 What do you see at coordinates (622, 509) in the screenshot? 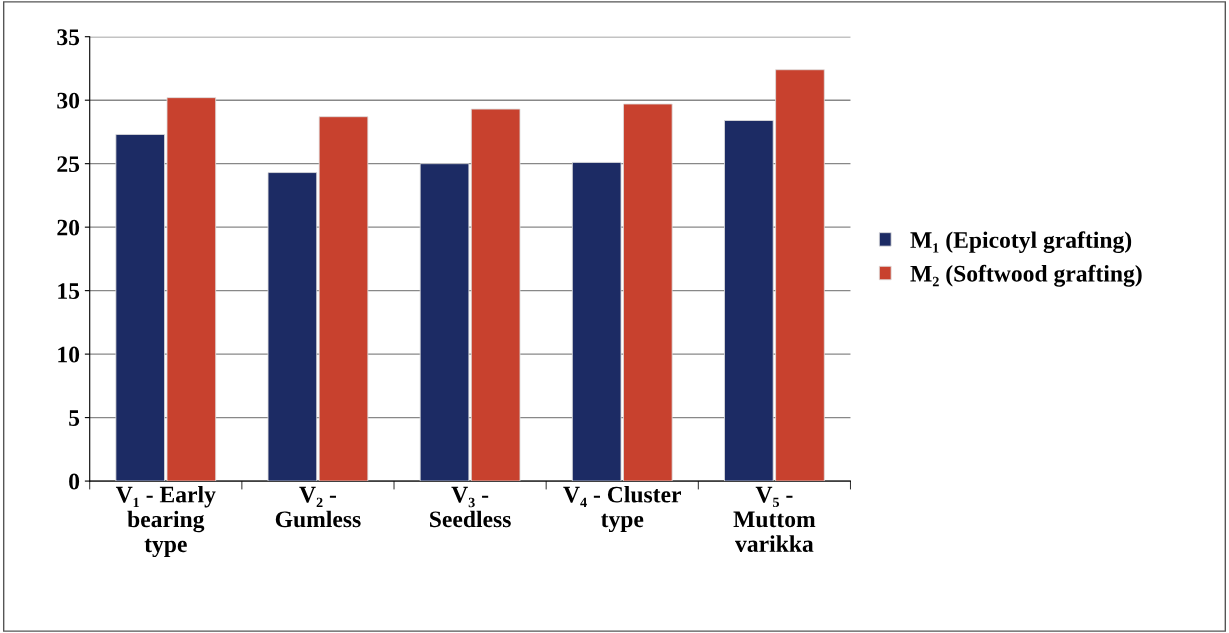
I see `x-tick-label: V₄ - Cluster type` at bounding box center [622, 509].